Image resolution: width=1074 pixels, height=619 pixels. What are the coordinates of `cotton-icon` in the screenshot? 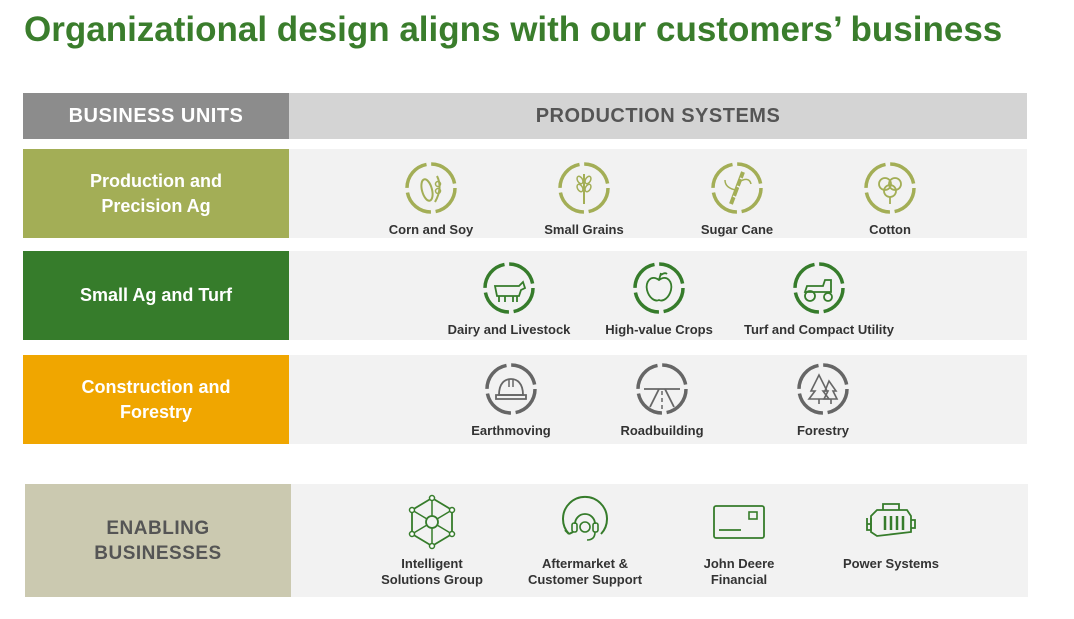 It's located at (890, 188).